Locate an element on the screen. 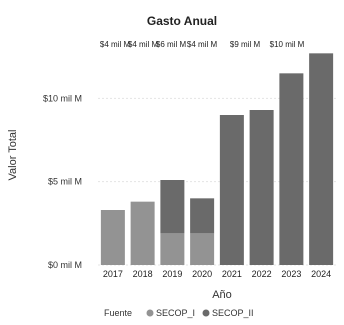 The height and width of the screenshot is (325, 344). bar-2020-secop-ii is located at coordinates (202, 216).